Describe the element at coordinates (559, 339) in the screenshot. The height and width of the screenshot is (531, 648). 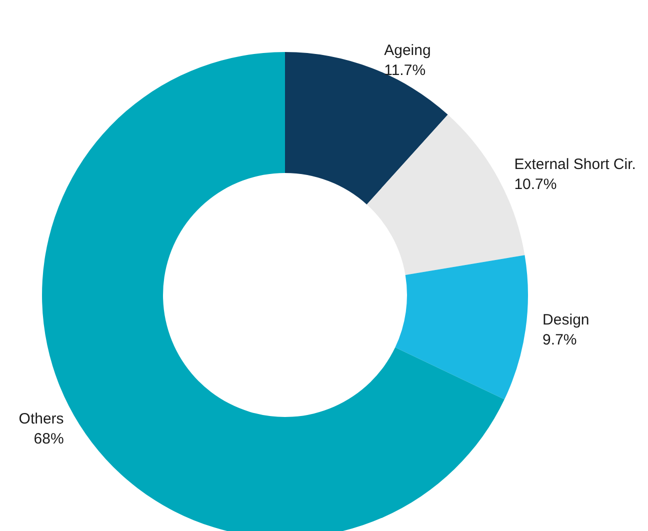
I see `data-label: 9.7%` at that location.